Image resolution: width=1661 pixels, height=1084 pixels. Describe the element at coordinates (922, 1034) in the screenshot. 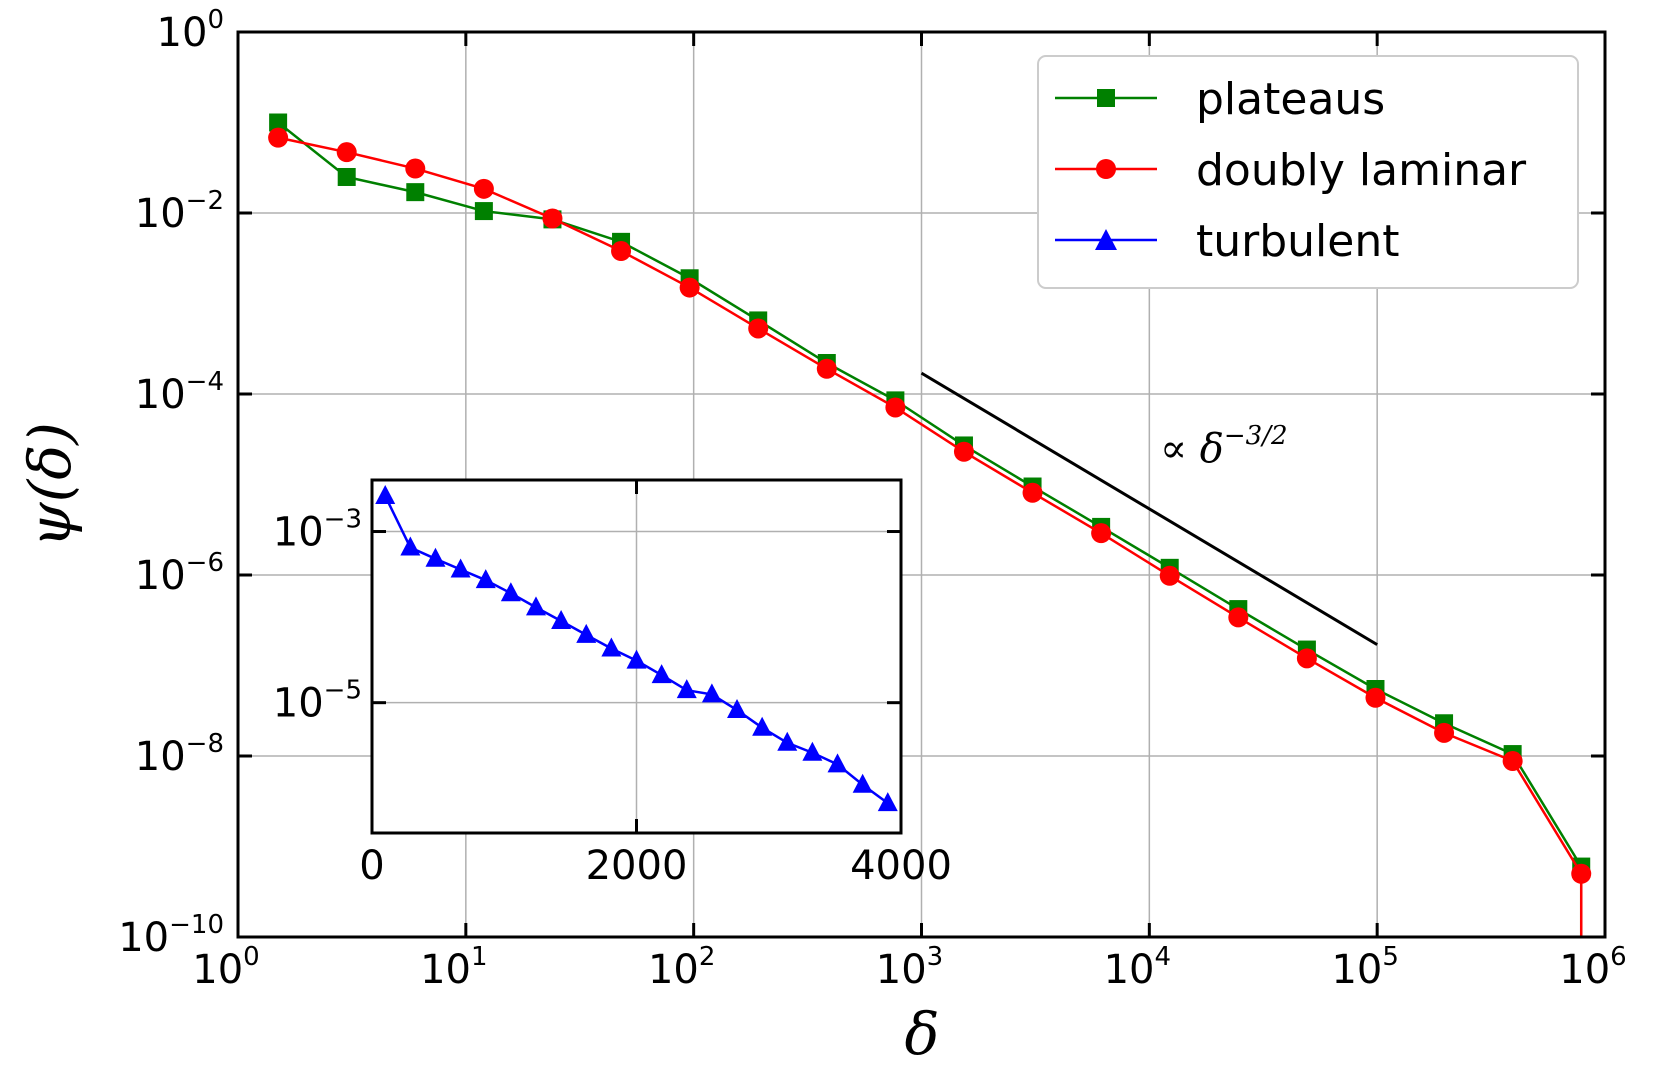

I see `x-axis-label: δ` at that location.